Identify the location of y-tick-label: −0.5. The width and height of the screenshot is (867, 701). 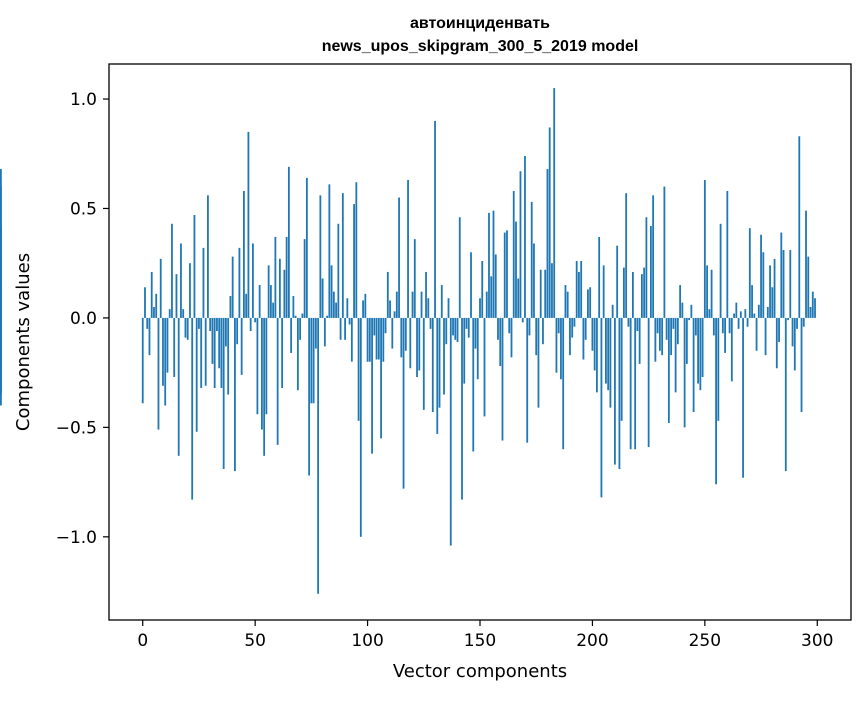
(76, 428).